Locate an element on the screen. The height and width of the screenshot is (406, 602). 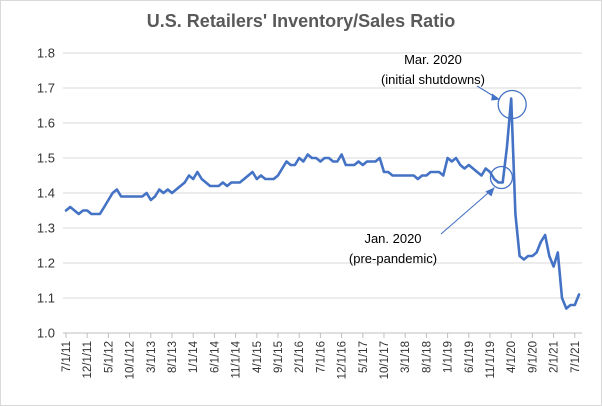
x-tick-label: 10/1/12 is located at coordinates (131, 360).